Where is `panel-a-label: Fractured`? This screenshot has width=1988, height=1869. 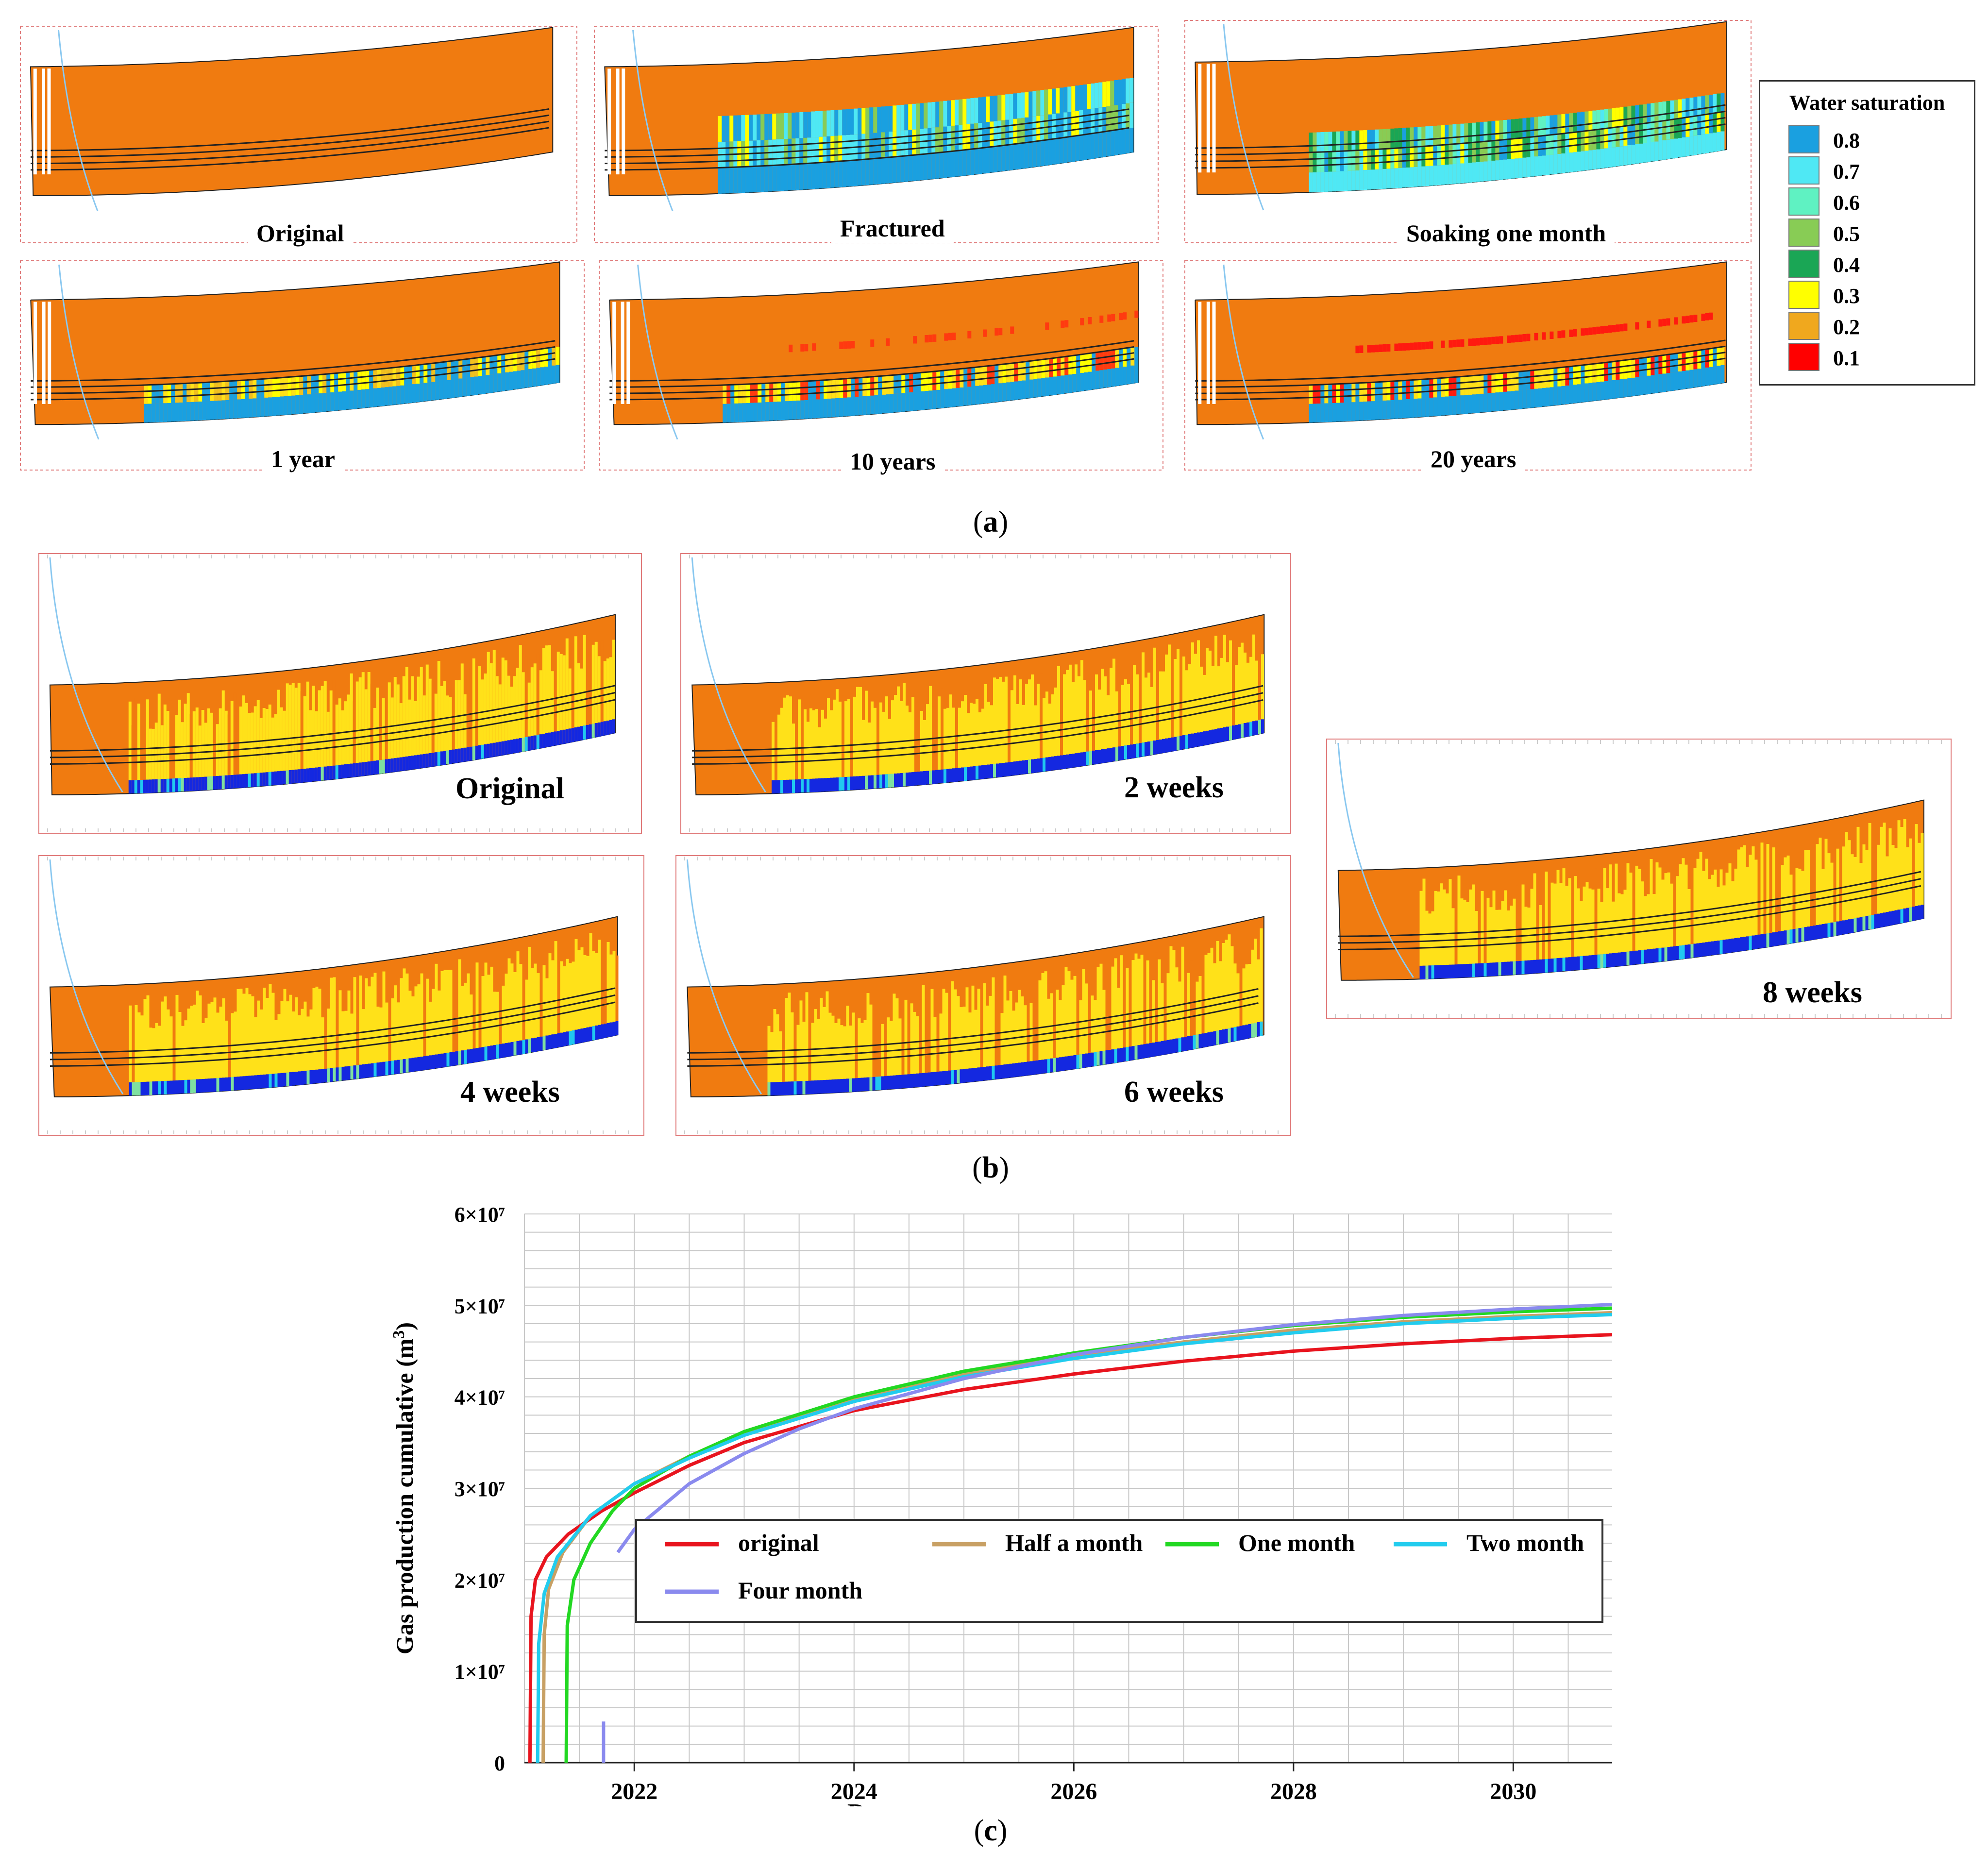
panel-a-label: Fractured is located at coordinates (892, 228).